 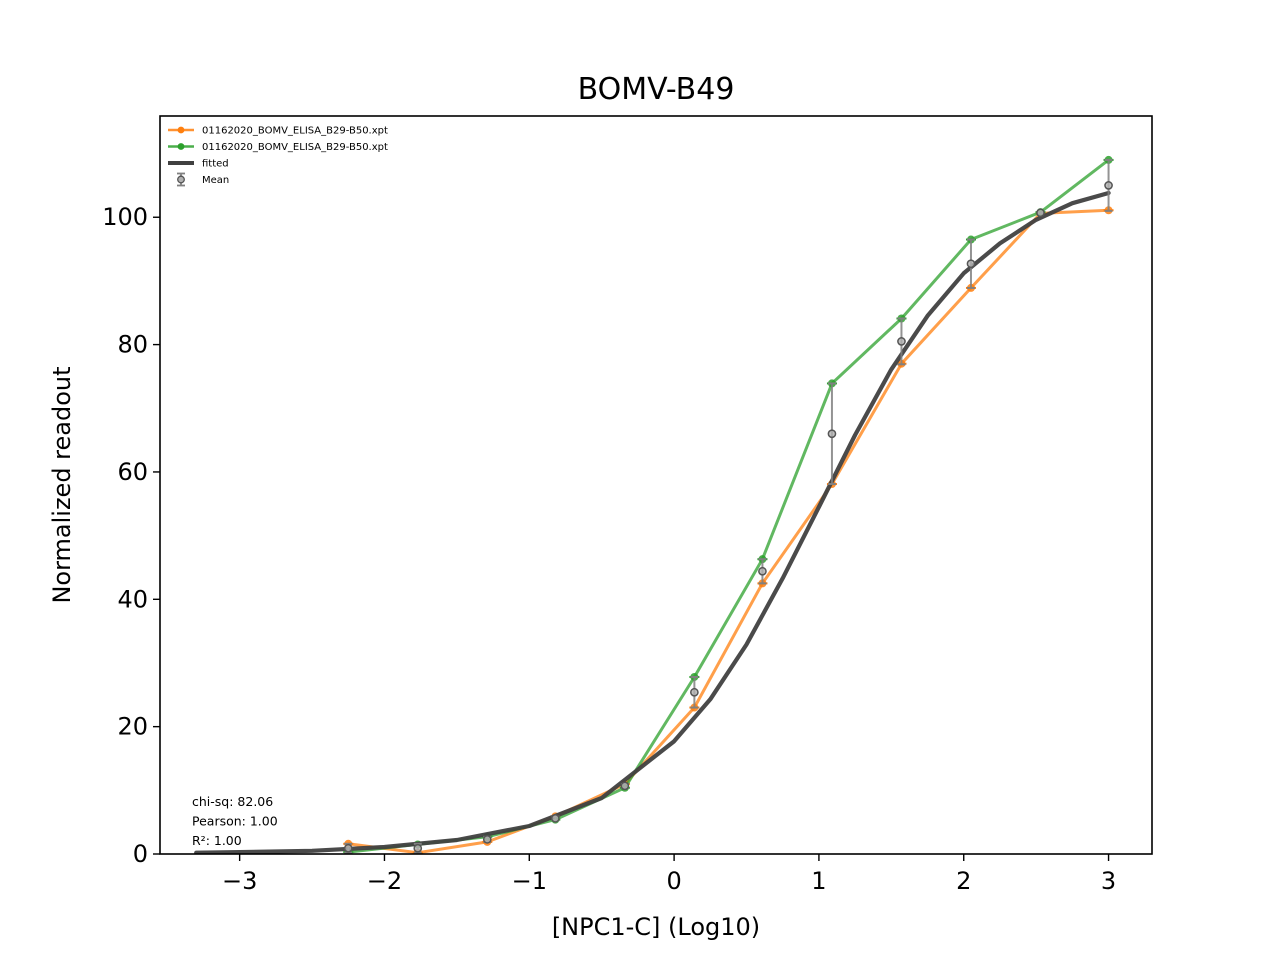 What do you see at coordinates (215, 164) in the screenshot?
I see `legend-label: fitted` at bounding box center [215, 164].